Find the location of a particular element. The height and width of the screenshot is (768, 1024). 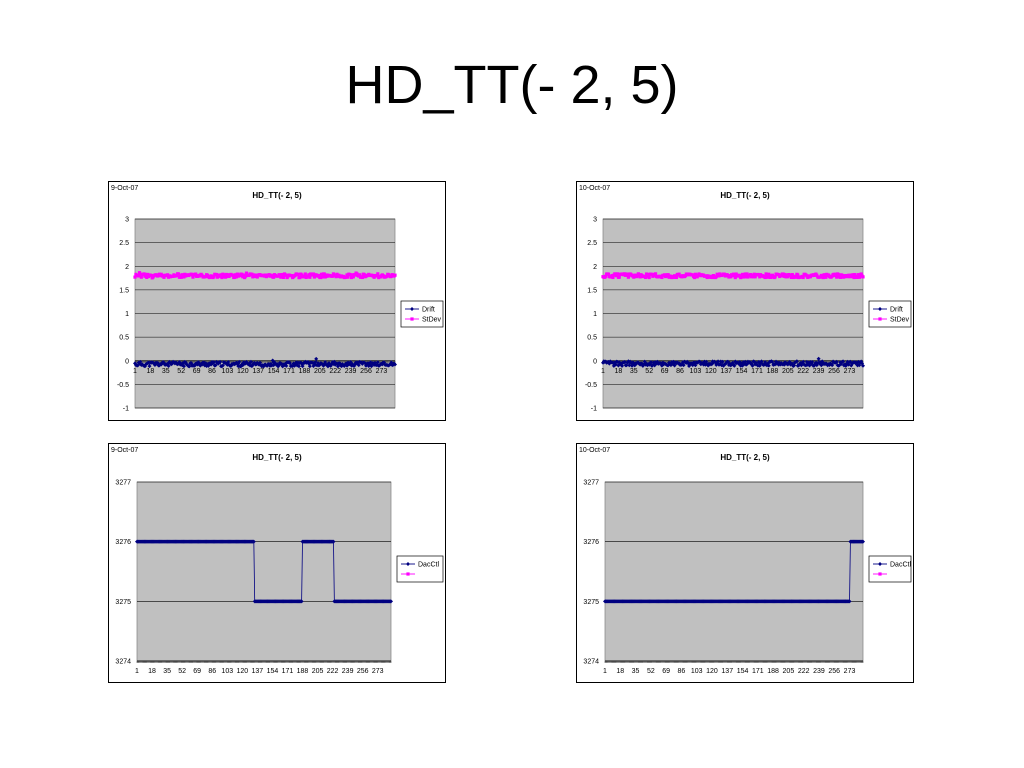

x-tick-label: 205 is located at coordinates (788, 371).